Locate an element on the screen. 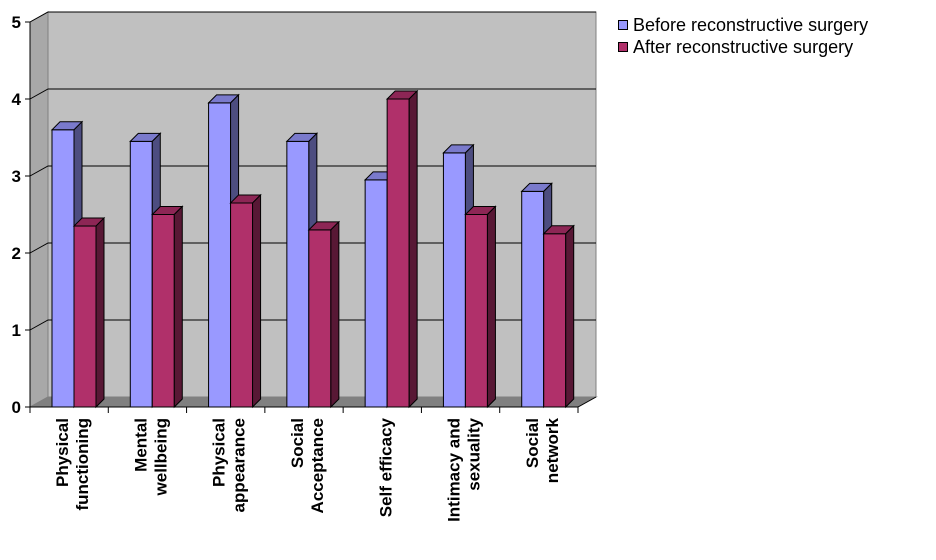 The image size is (936, 560). y-tick-label: 1 is located at coordinates (16, 330).